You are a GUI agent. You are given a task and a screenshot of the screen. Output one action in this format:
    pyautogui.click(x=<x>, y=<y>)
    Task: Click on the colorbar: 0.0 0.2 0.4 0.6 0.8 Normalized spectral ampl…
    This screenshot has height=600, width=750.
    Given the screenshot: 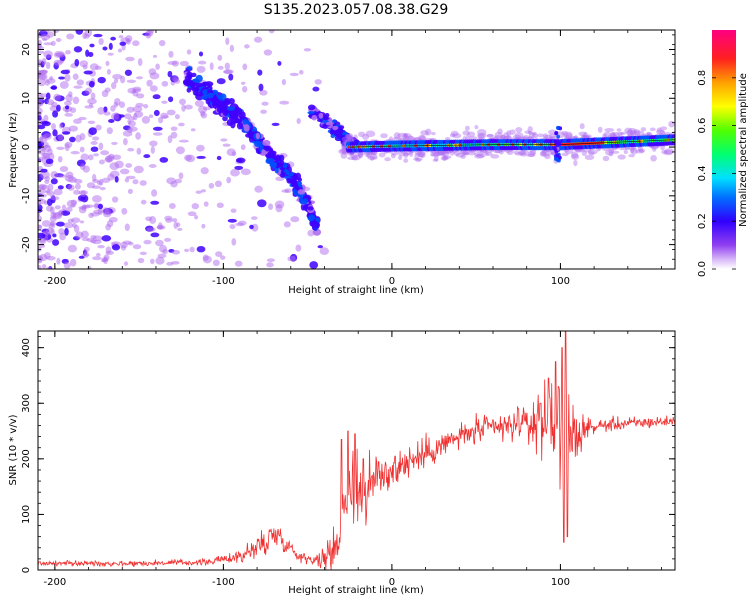 What is the action you would take?
    pyautogui.click(x=723, y=153)
    